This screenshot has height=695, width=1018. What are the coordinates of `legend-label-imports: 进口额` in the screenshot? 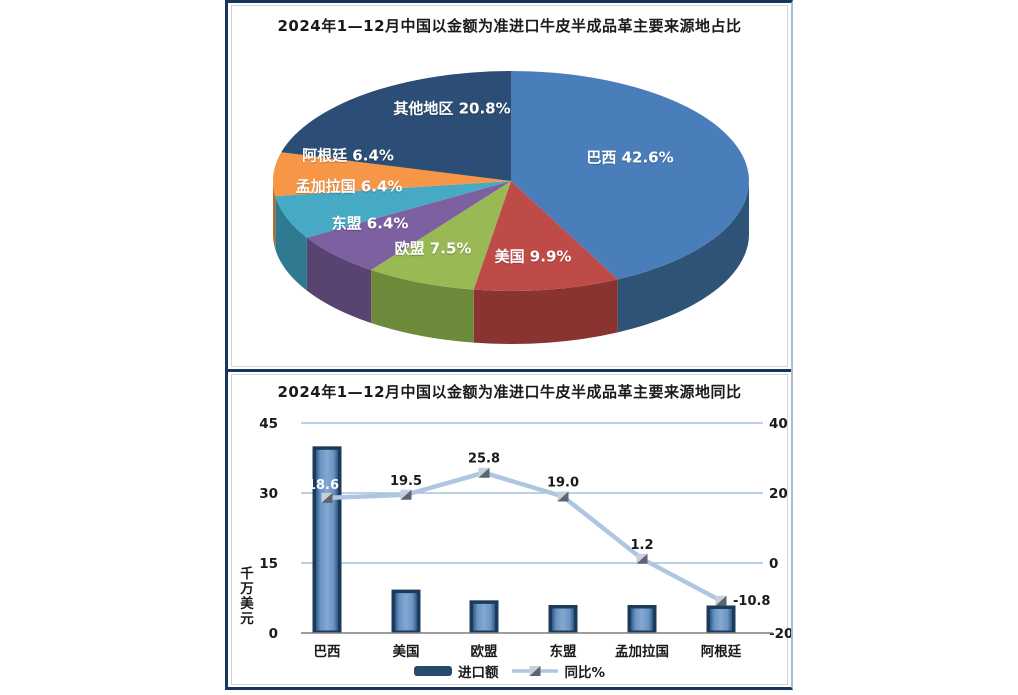 It's located at (478, 673).